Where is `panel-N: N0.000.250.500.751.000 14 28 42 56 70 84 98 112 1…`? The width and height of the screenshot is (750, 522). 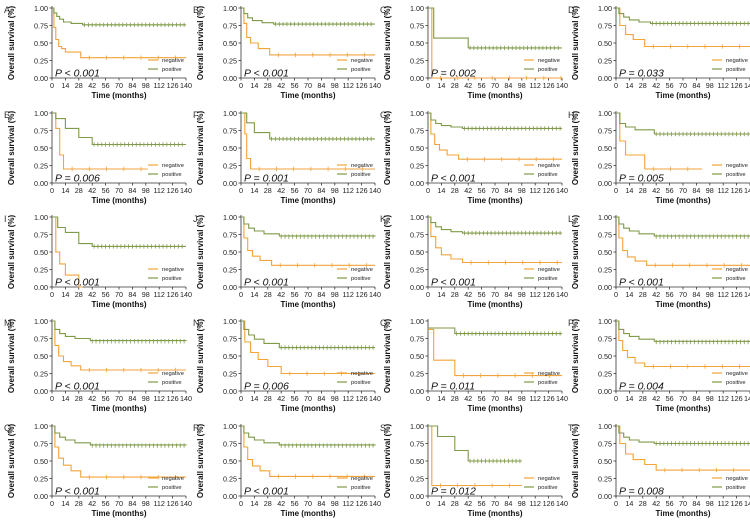
panel-N: N0.000.250.500.751.000 14 28 42 56 70 84 98 112 1… is located at coordinates (287, 365).